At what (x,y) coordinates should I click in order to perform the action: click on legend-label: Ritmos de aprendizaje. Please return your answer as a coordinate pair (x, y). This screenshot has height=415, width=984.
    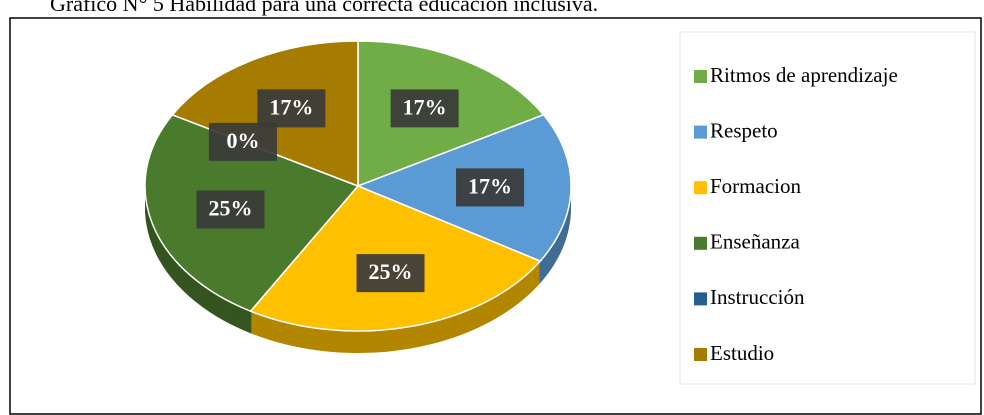
    Looking at the image, I should click on (804, 75).